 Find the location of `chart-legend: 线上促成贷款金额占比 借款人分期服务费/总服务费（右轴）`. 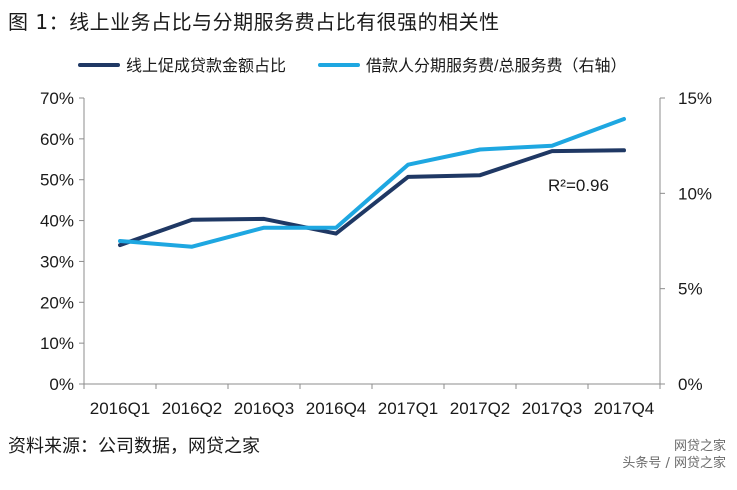

chart-legend: 线上促成贷款金额占比 借款人分期服务费/总服务费（右轴） is located at coordinates (352, 66).